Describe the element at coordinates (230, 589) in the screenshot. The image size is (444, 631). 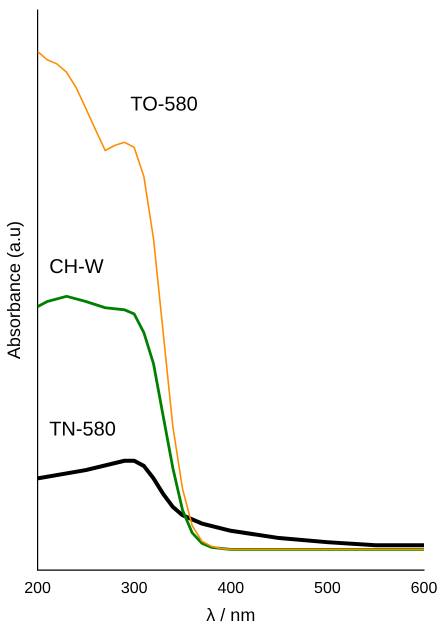
I see `x-tick-label: 400` at that location.